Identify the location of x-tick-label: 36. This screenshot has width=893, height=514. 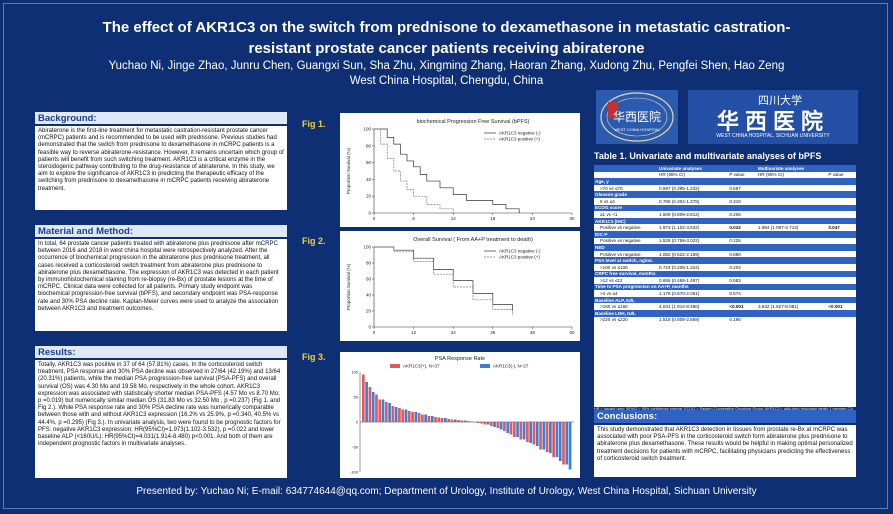
(493, 332).